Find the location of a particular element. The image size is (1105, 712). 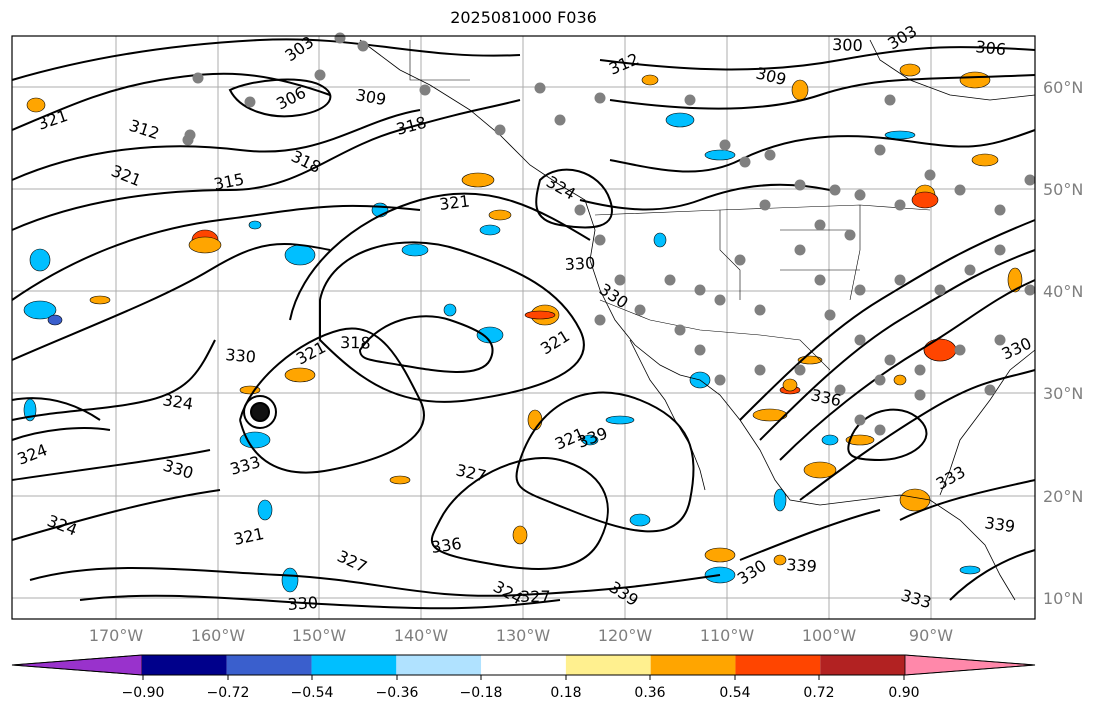

latitude-label: 40°N is located at coordinates (1063, 291).